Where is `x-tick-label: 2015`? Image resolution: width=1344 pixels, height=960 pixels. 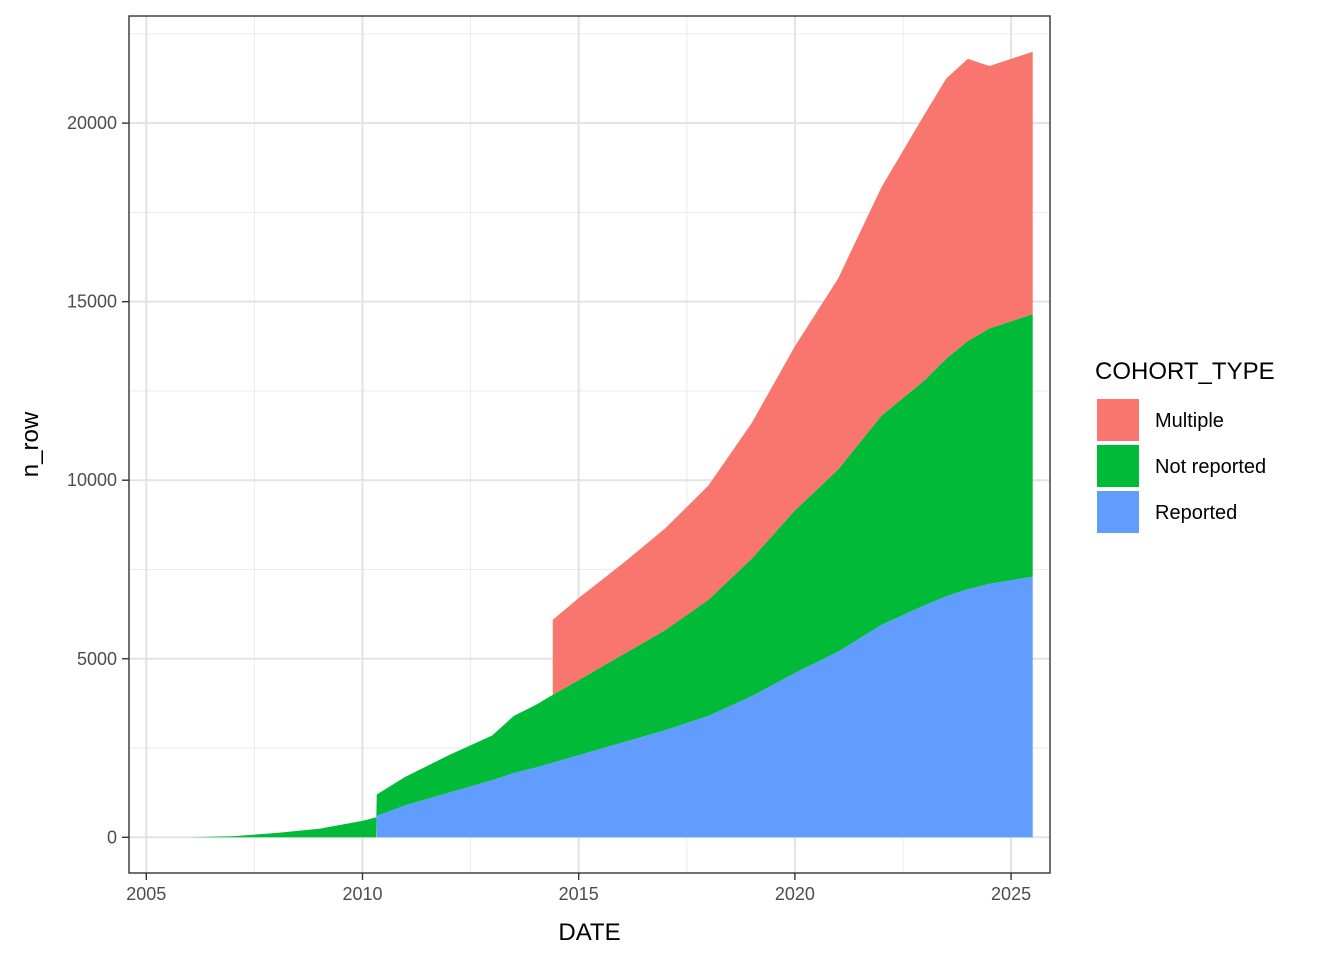 x-tick-label: 2015 is located at coordinates (579, 894).